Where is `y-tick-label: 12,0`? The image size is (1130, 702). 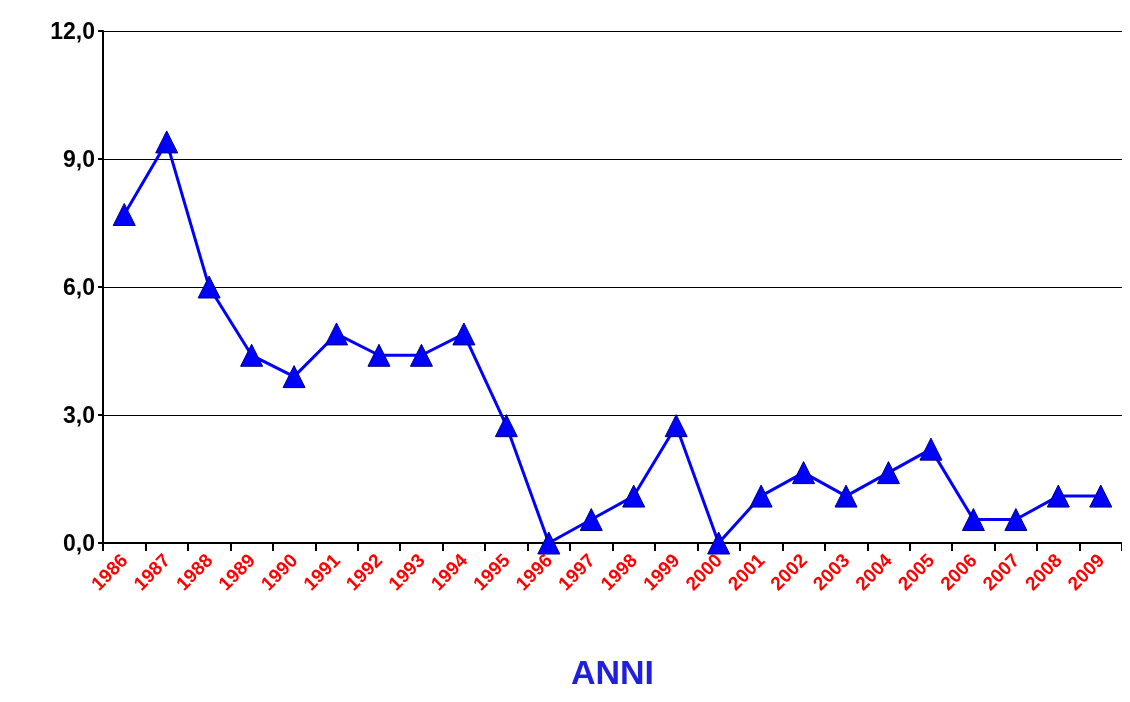
y-tick-label: 12,0 is located at coordinates (72, 31).